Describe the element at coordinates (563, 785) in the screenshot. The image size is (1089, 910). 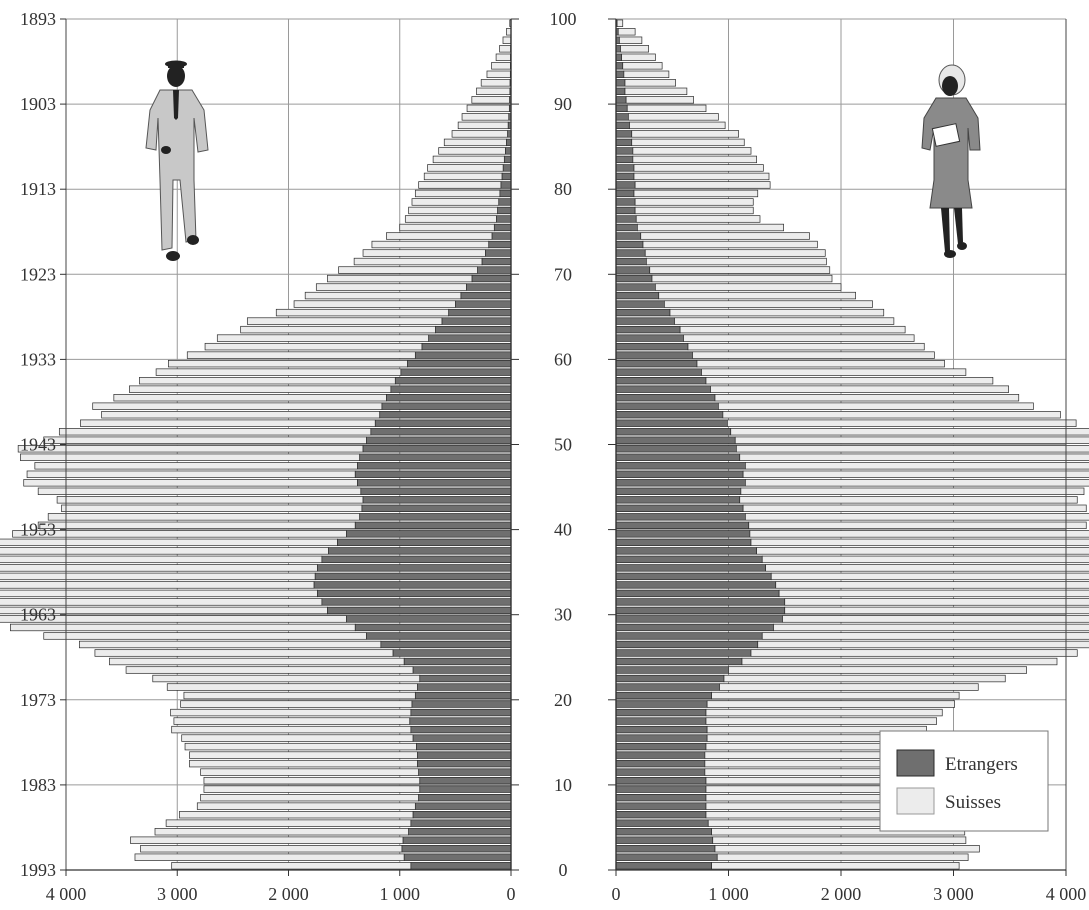
I see `age-tick-label: 10` at that location.